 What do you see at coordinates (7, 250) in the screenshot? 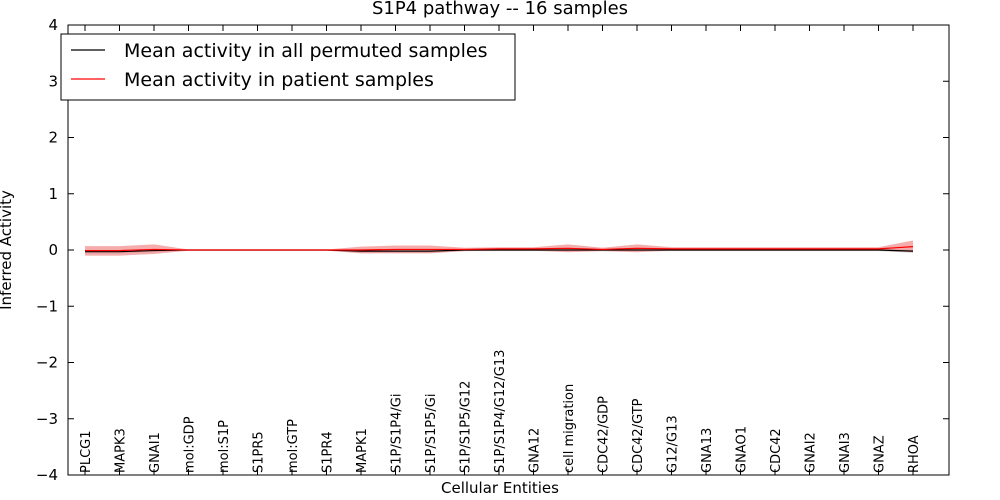
I see `y-axis-title: Inferred Activity` at bounding box center [7, 250].